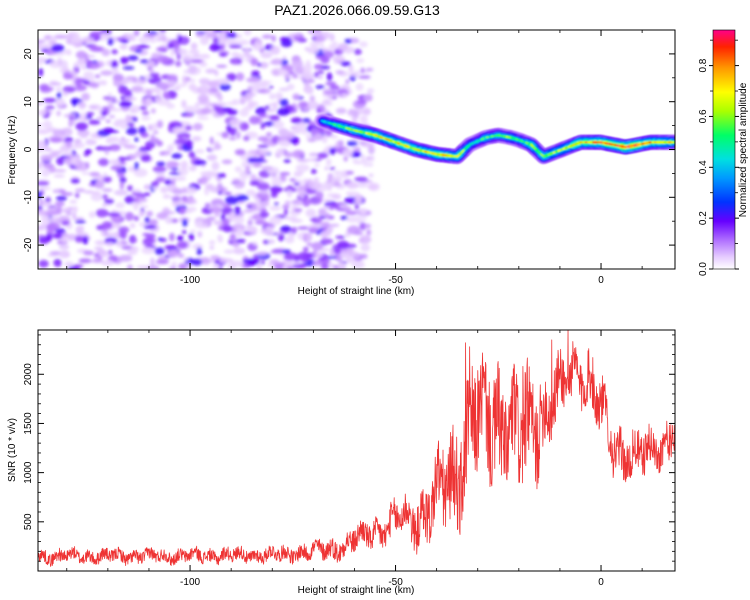  I want to click on colorbar-tick-label: 0.6, so click(703, 116).